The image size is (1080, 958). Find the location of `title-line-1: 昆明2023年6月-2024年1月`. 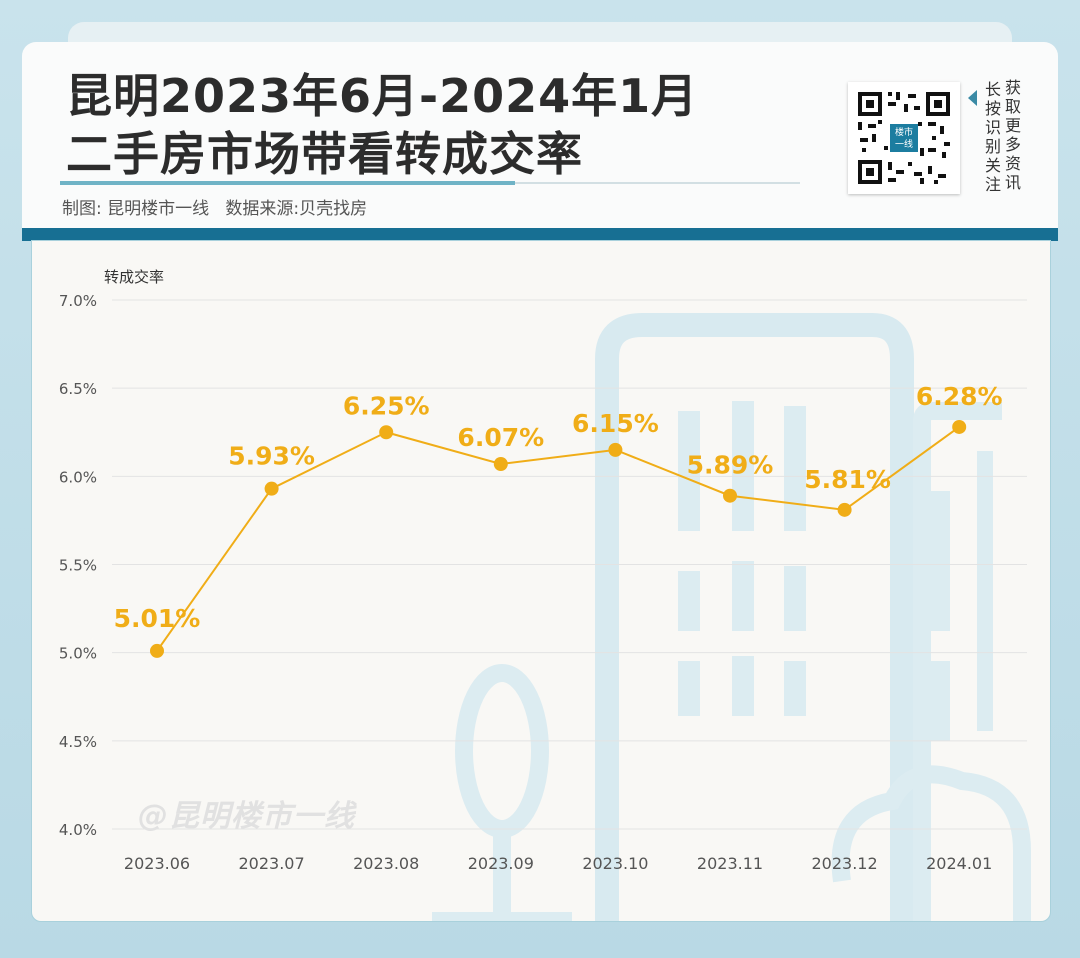

title-line-1: 昆明2023年6月-2024年1月 is located at coordinates (382, 96).